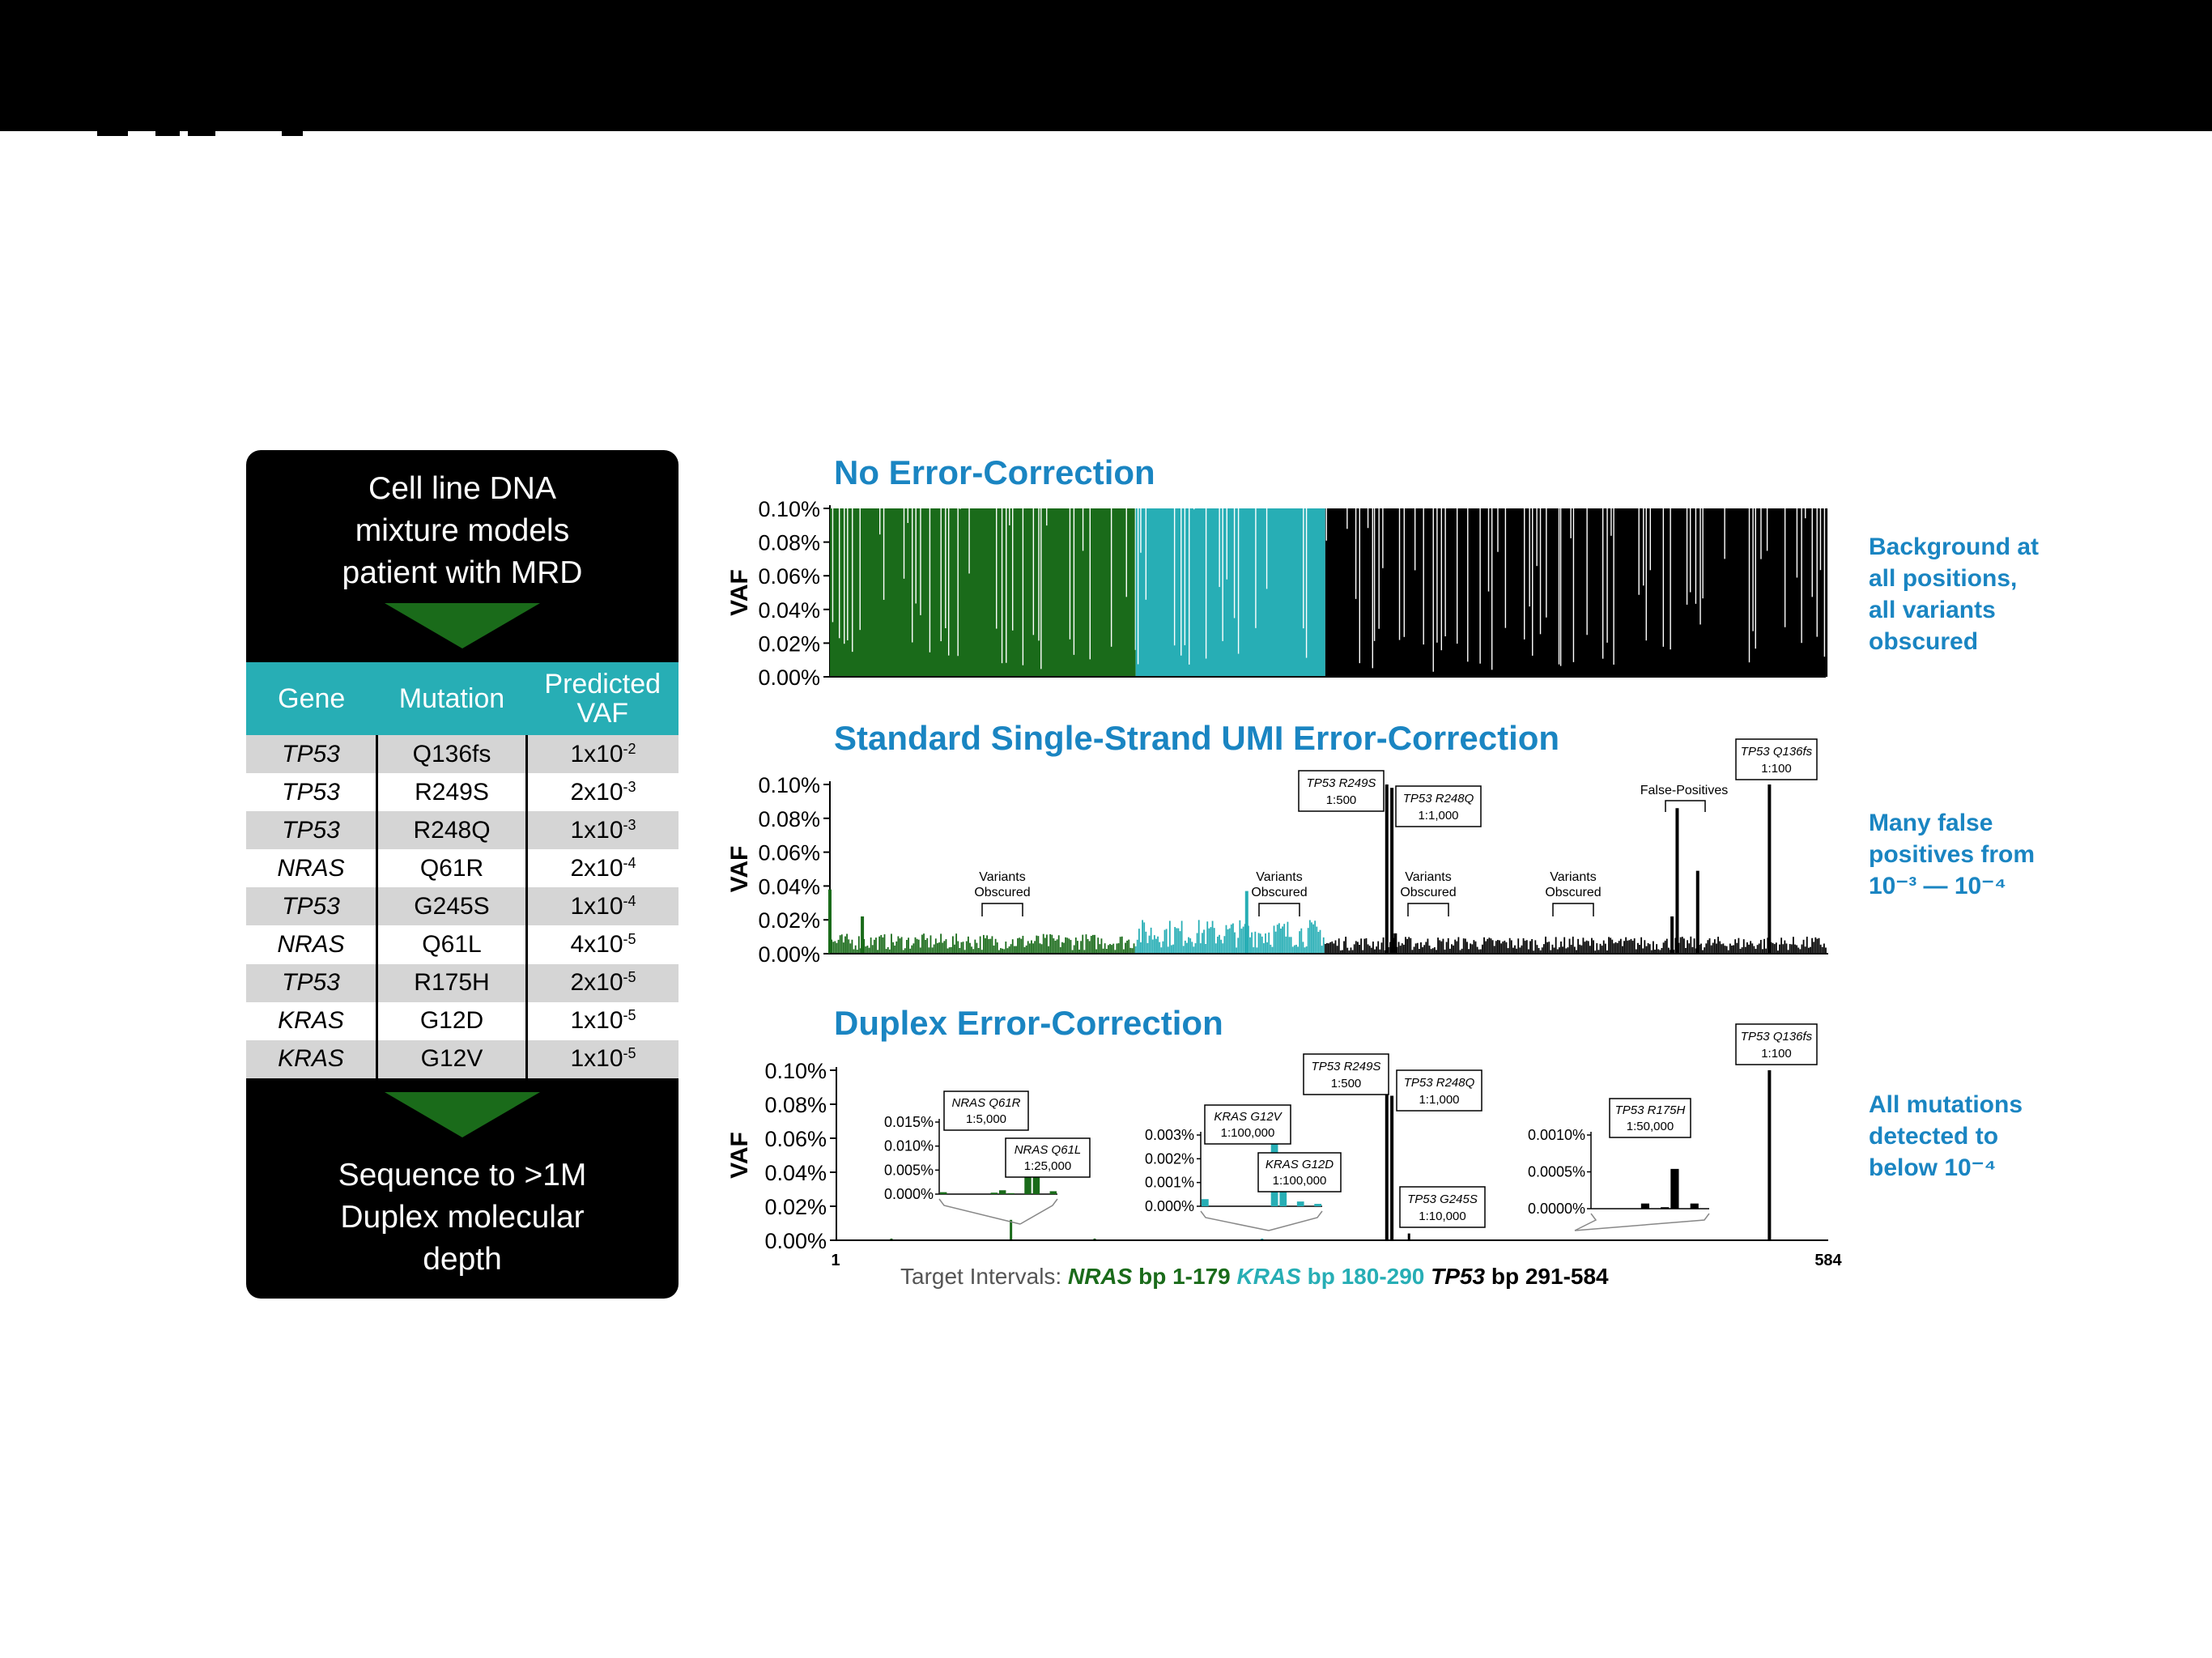 This screenshot has width=2212, height=1658. Describe the element at coordinates (1341, 783) in the screenshot. I see `callout-label: TP53 R249S` at that location.